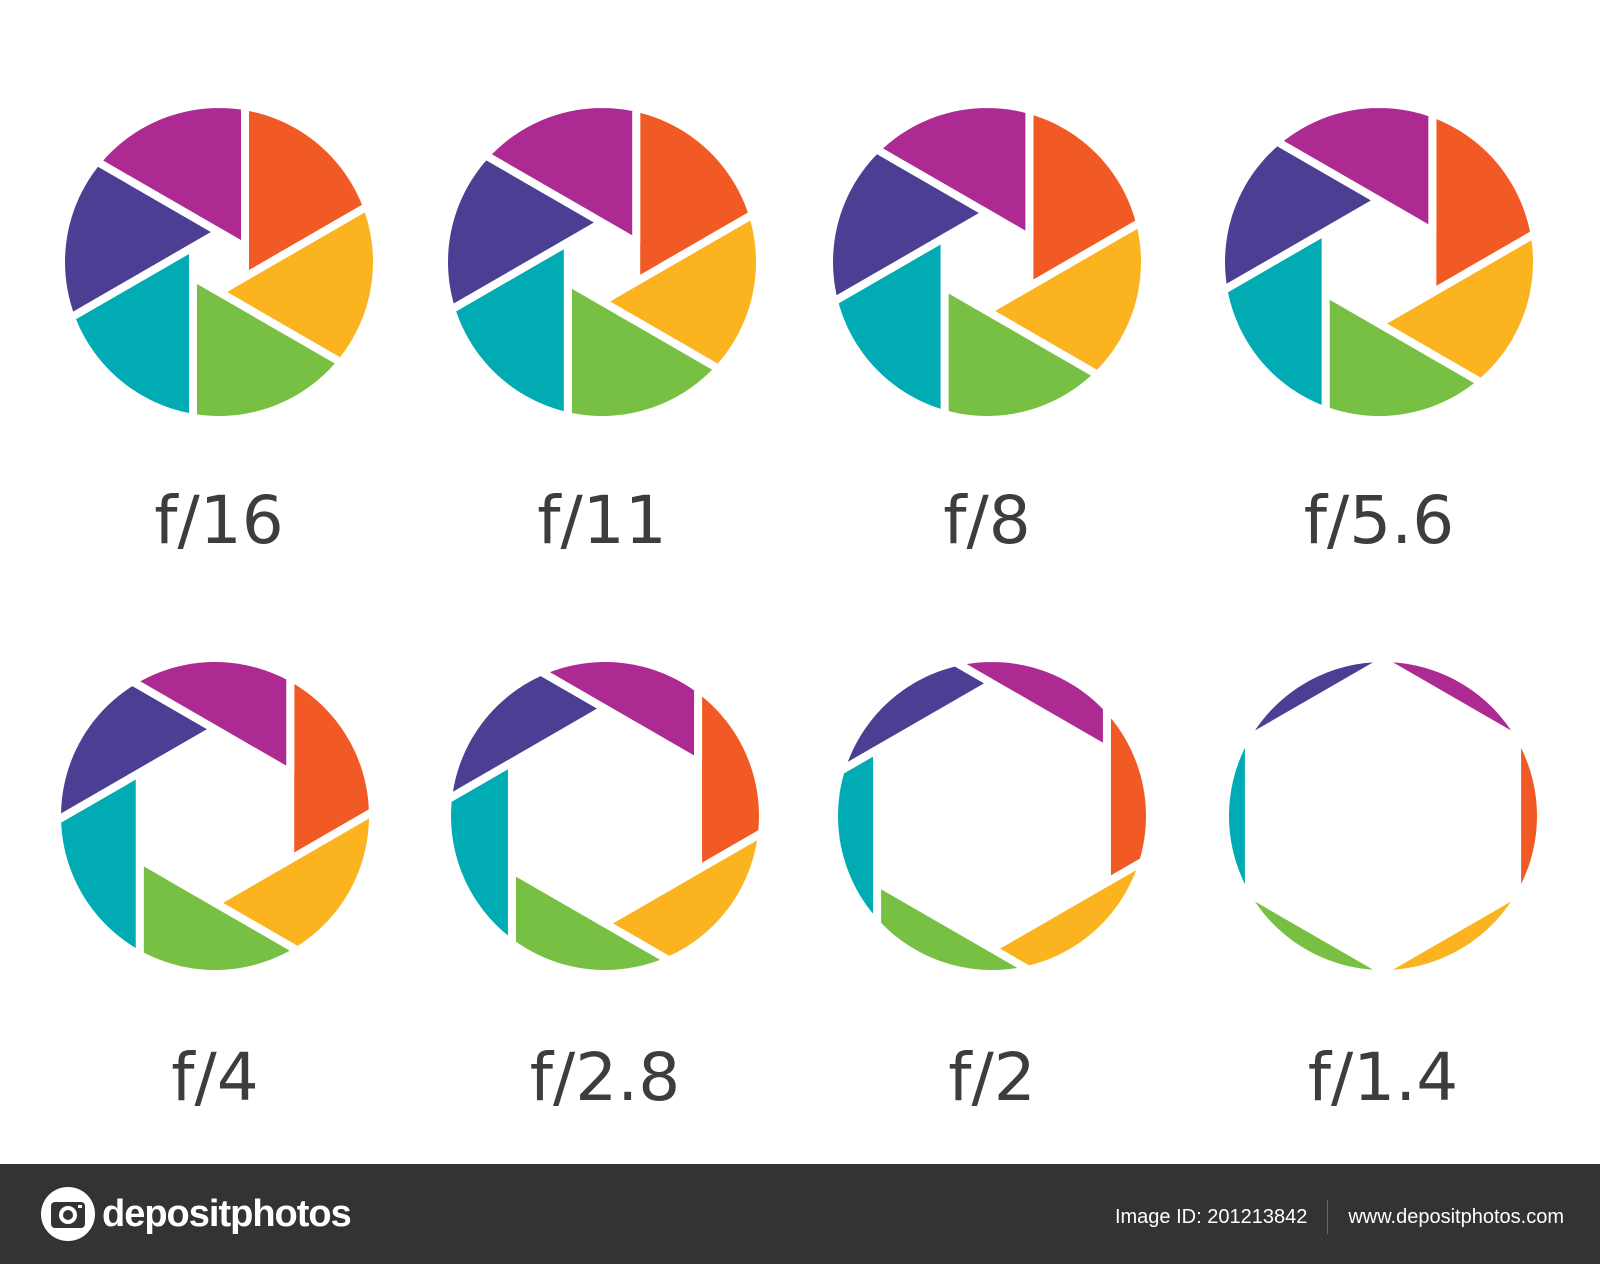 This screenshot has width=1600, height=1264. I want to click on aperture-label: f/11, so click(602, 520).